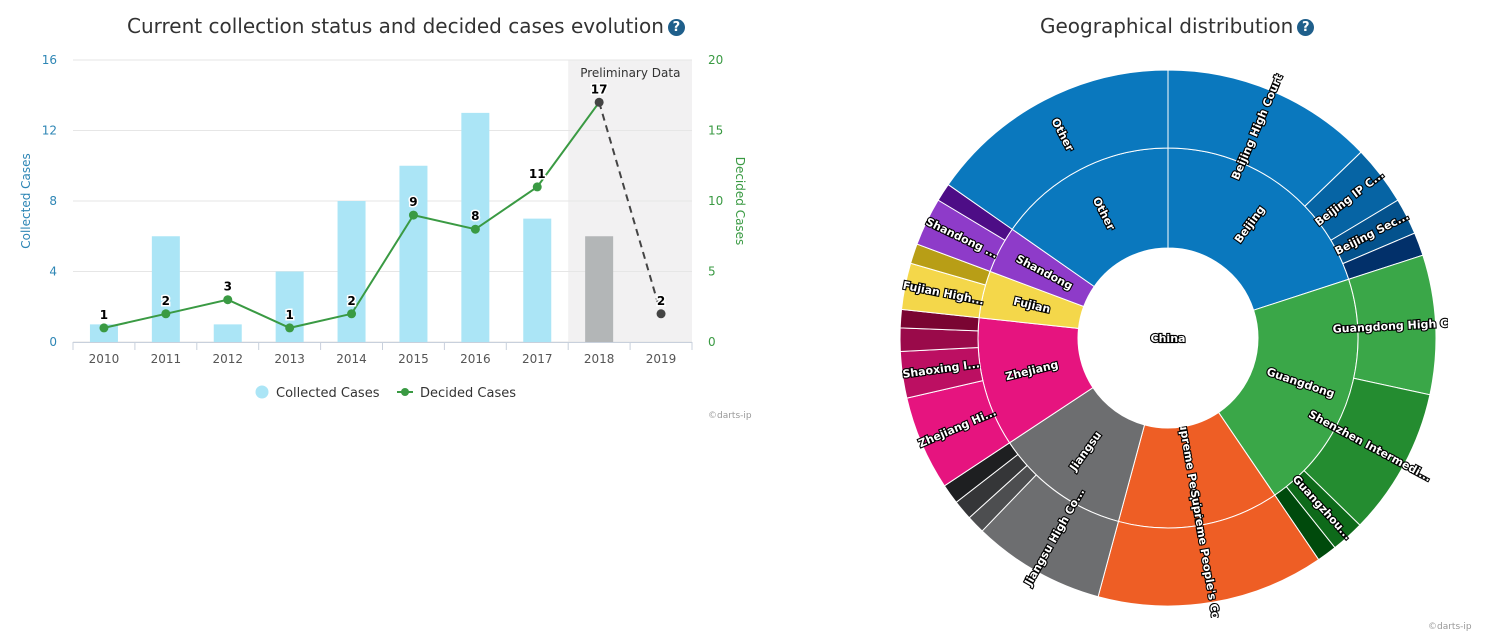 The height and width of the screenshot is (638, 1487). What do you see at coordinates (740, 201) in the screenshot?
I see `y-right-axis-title: Decided Cases` at bounding box center [740, 201].